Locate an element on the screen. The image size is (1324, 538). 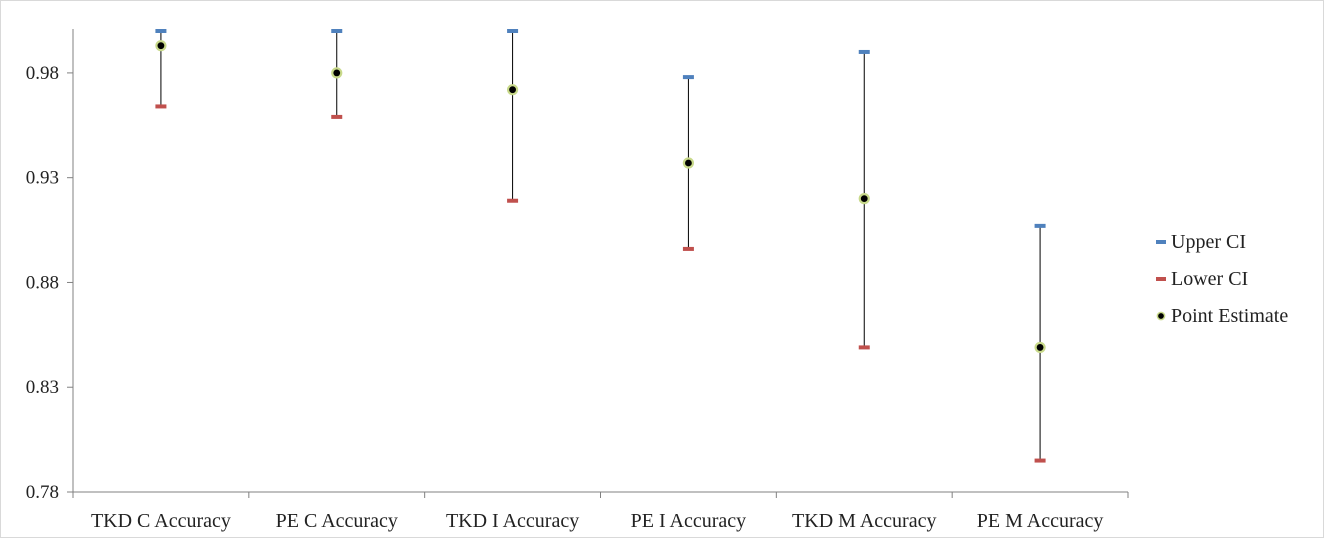
legend-label: Upper CI is located at coordinates (1208, 242).